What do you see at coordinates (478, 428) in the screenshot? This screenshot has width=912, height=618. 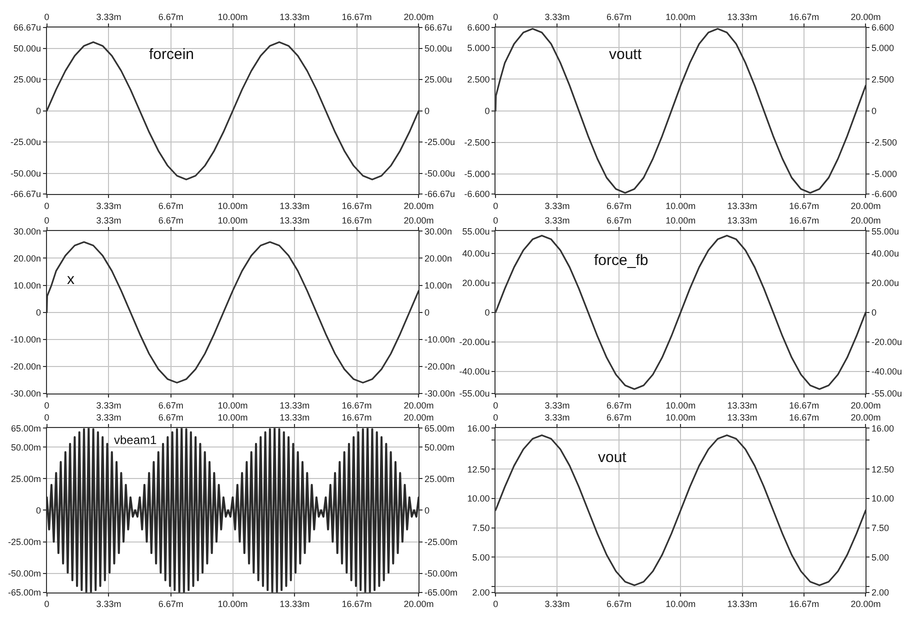 I see `y-tick-label: 16.00` at bounding box center [478, 428].